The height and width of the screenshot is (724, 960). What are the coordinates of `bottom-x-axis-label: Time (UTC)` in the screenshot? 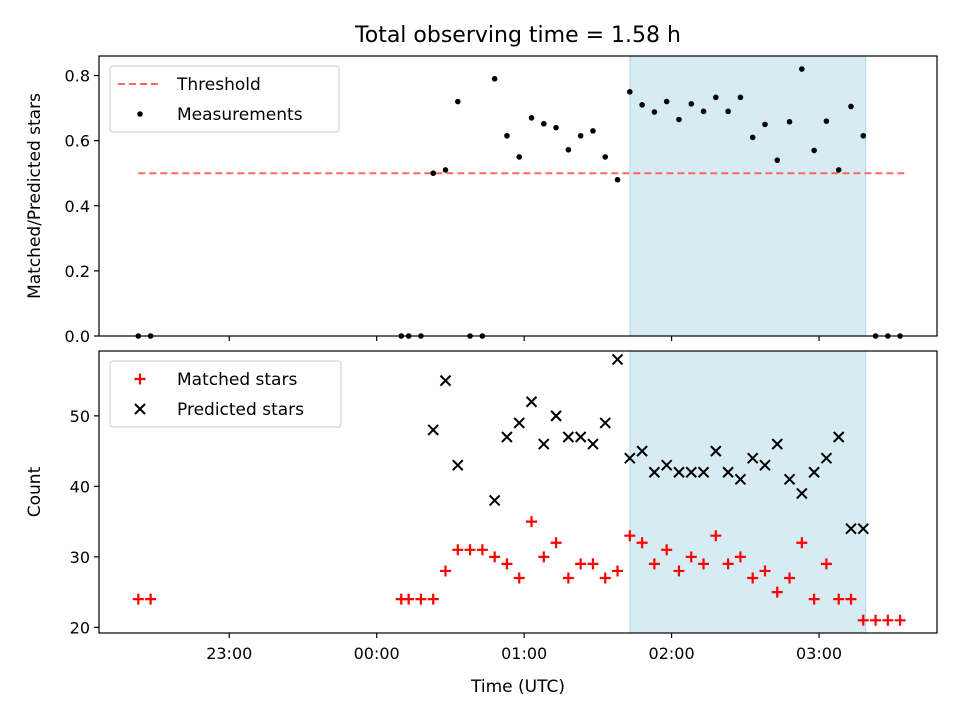 It's located at (517, 687).